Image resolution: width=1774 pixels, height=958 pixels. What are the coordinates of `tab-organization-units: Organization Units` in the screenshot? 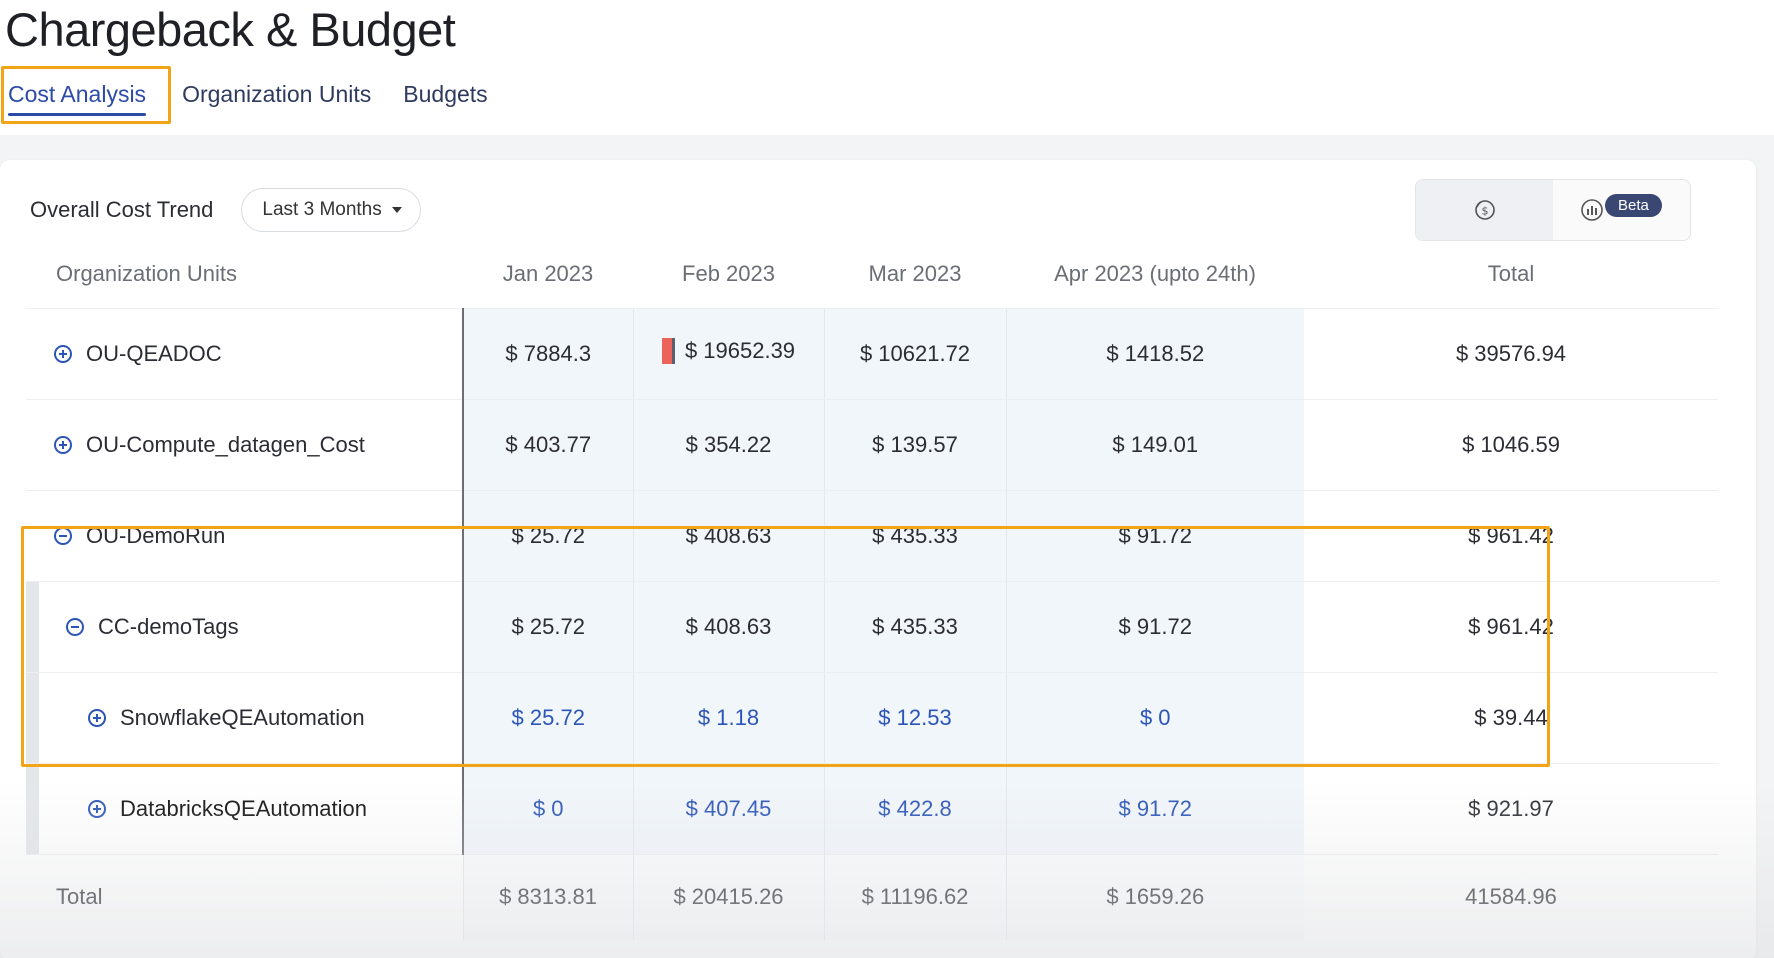 It's located at (276, 96).